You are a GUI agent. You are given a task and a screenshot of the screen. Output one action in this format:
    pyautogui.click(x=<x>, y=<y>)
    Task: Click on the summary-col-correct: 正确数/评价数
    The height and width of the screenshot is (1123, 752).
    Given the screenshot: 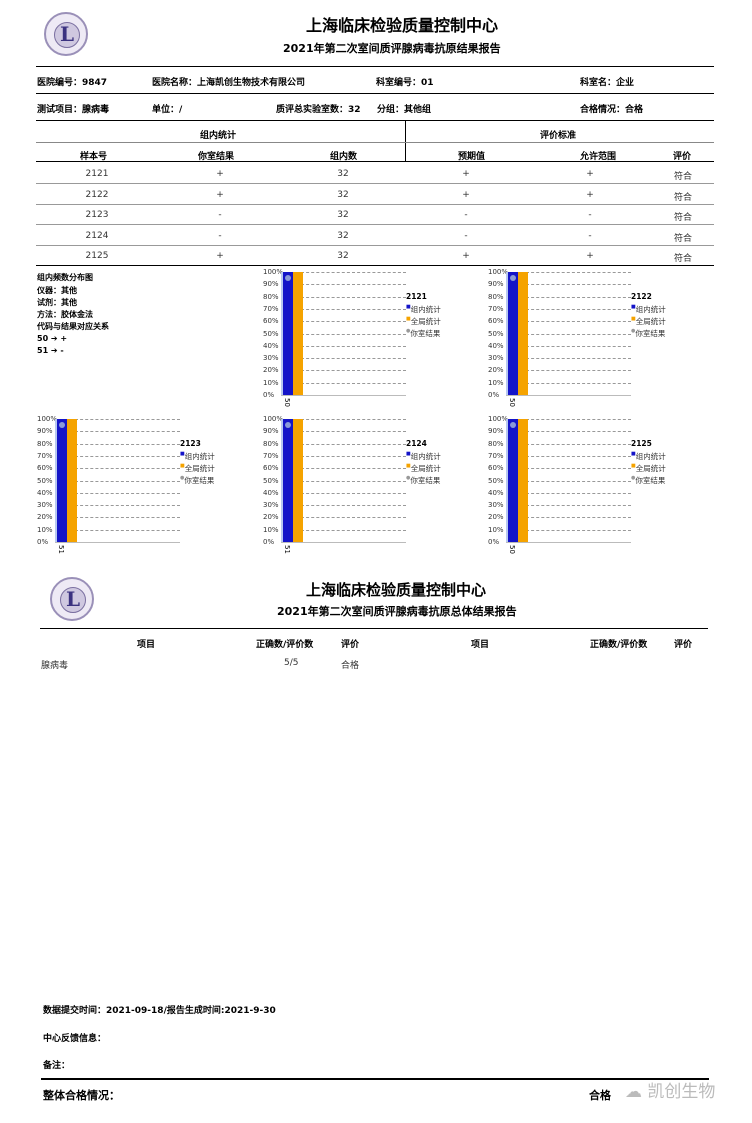 What is the action you would take?
    pyautogui.click(x=285, y=645)
    